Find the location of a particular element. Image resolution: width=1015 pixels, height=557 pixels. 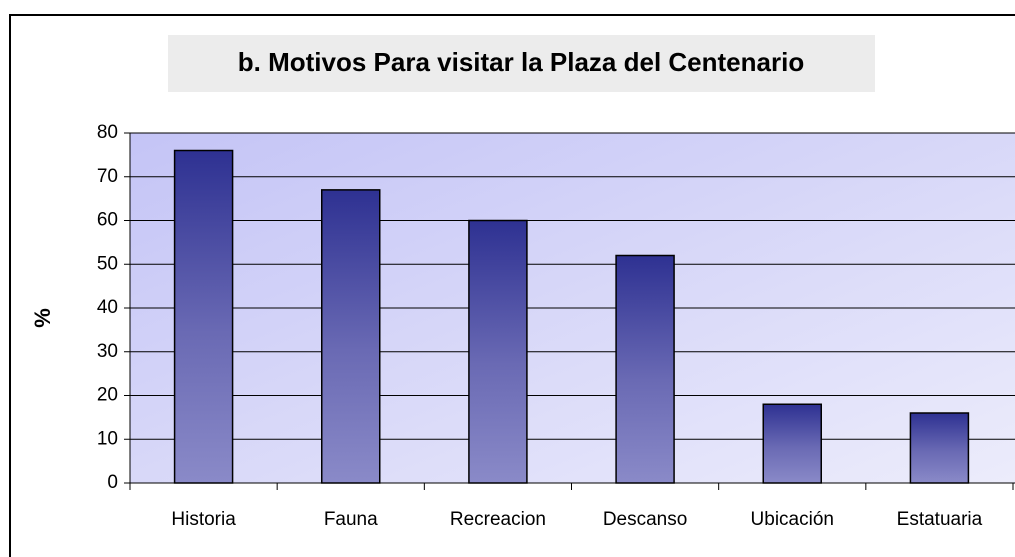

y-tick-label: 30 is located at coordinates (107, 351).